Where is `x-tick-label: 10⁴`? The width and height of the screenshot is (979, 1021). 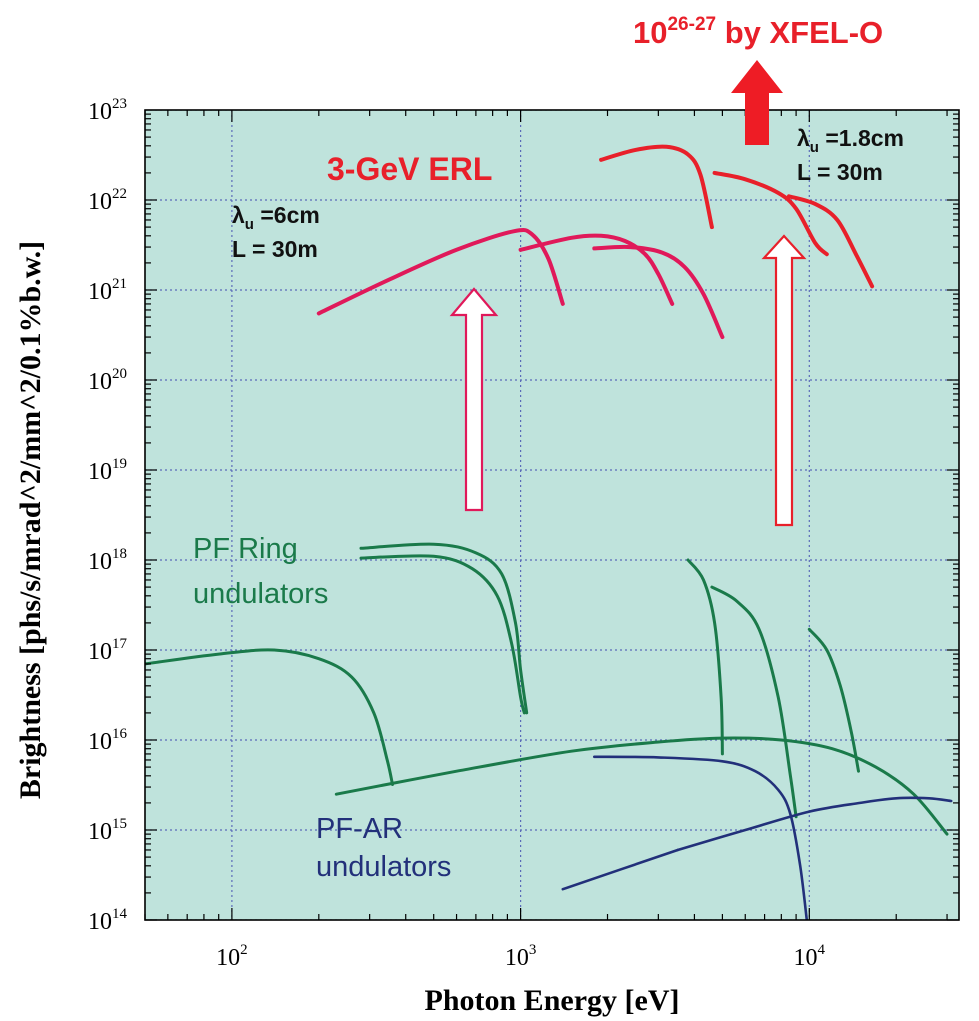 x-tick-label: 10⁴ is located at coordinates (810, 956).